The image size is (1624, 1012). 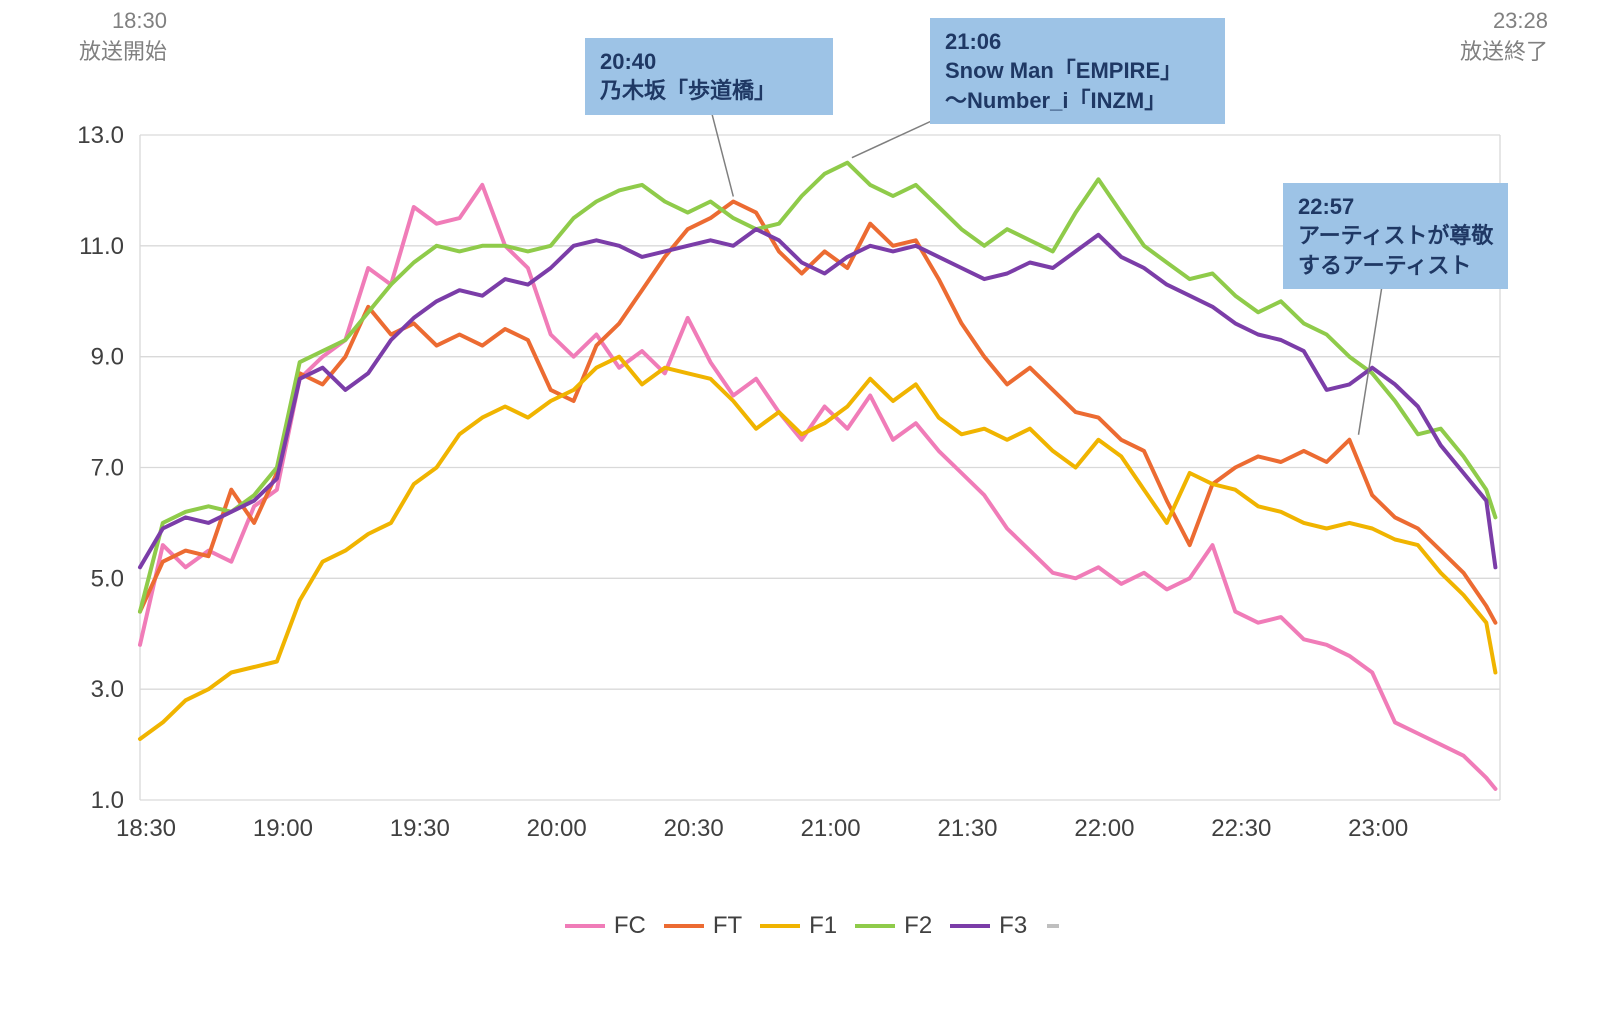 What do you see at coordinates (420, 828) in the screenshot?
I see `x-tick-label: 19:30` at bounding box center [420, 828].